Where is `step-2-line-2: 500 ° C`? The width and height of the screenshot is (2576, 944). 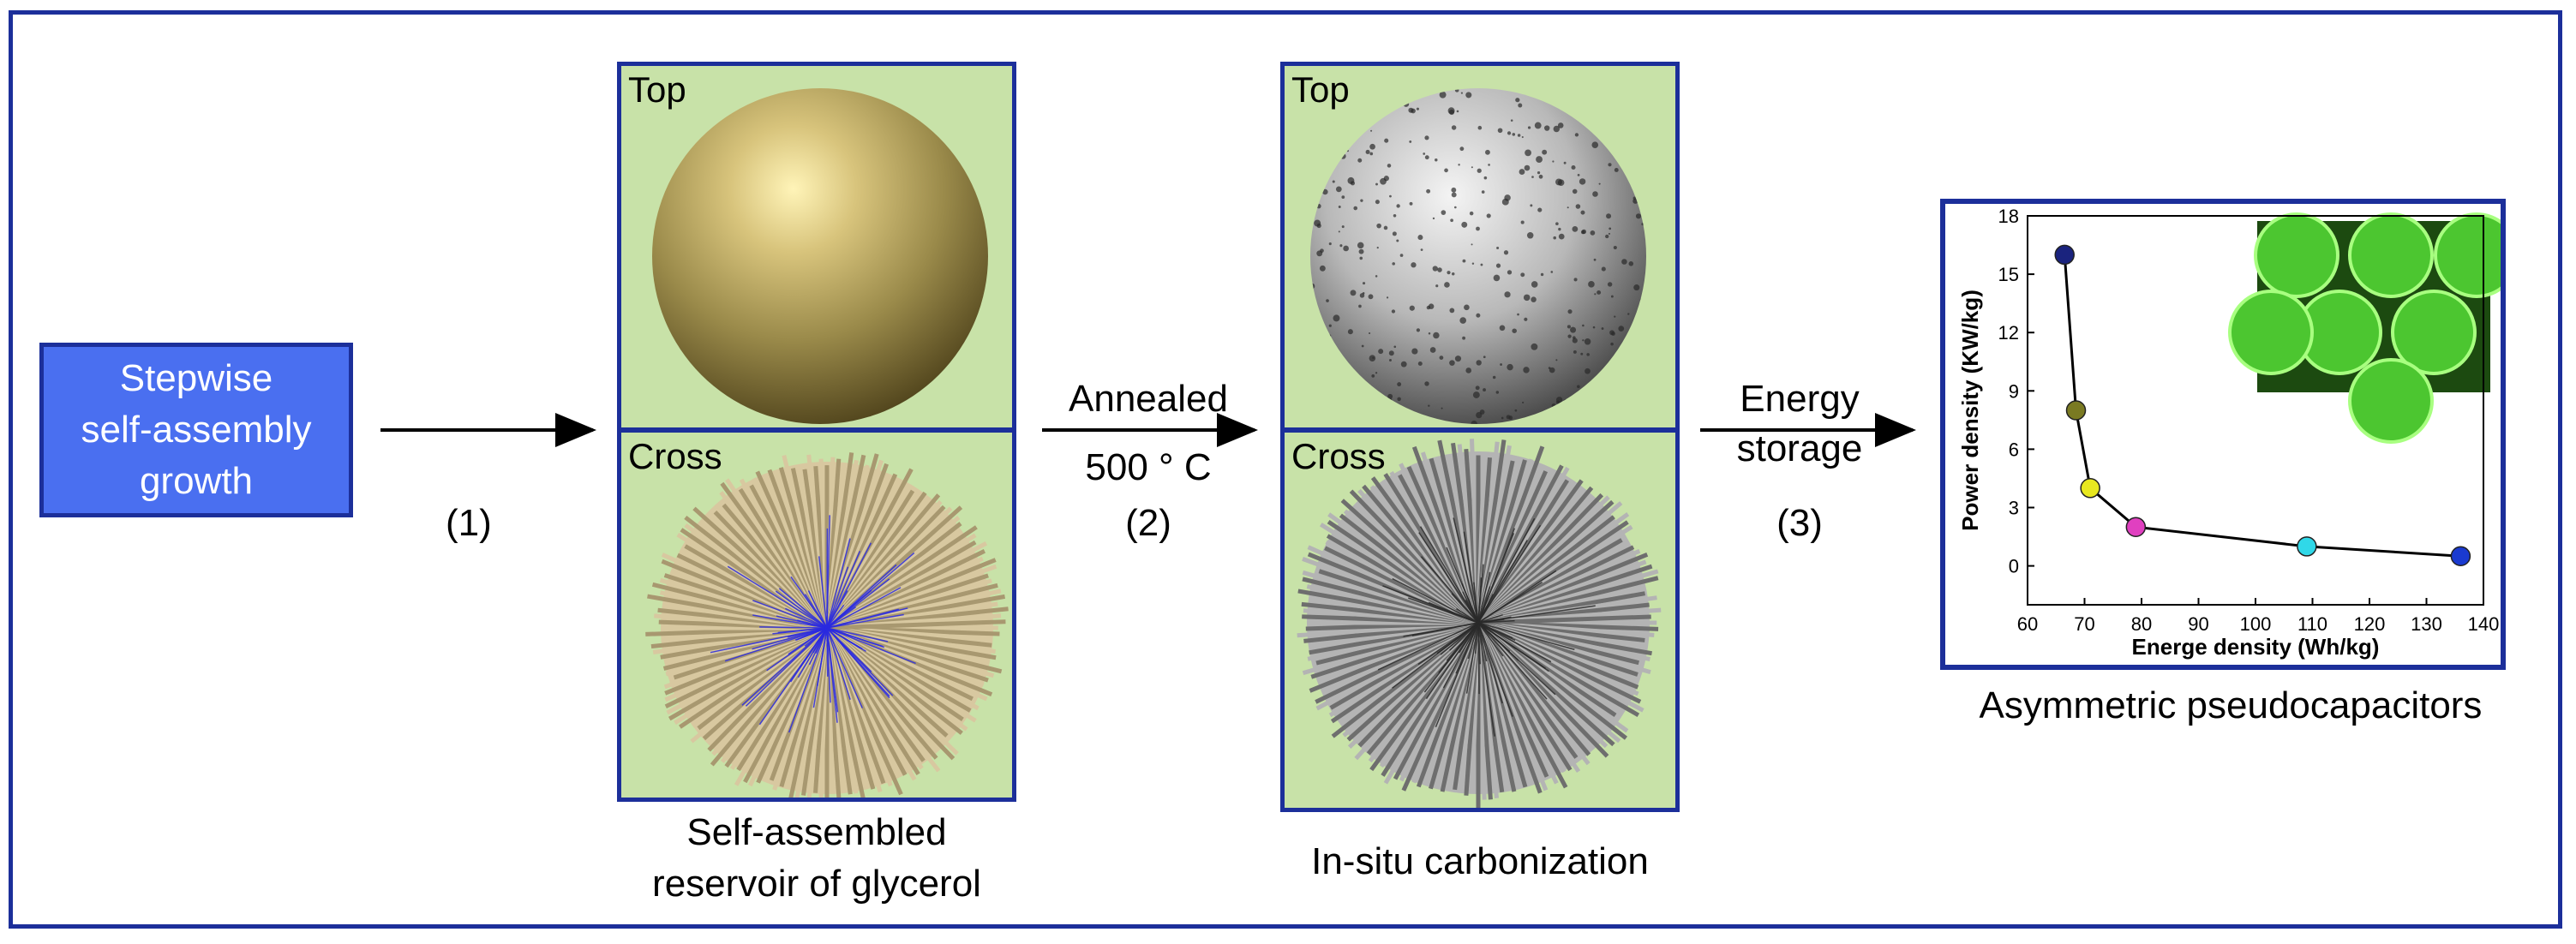
step-2-line-2: 500 ° C is located at coordinates (1148, 467).